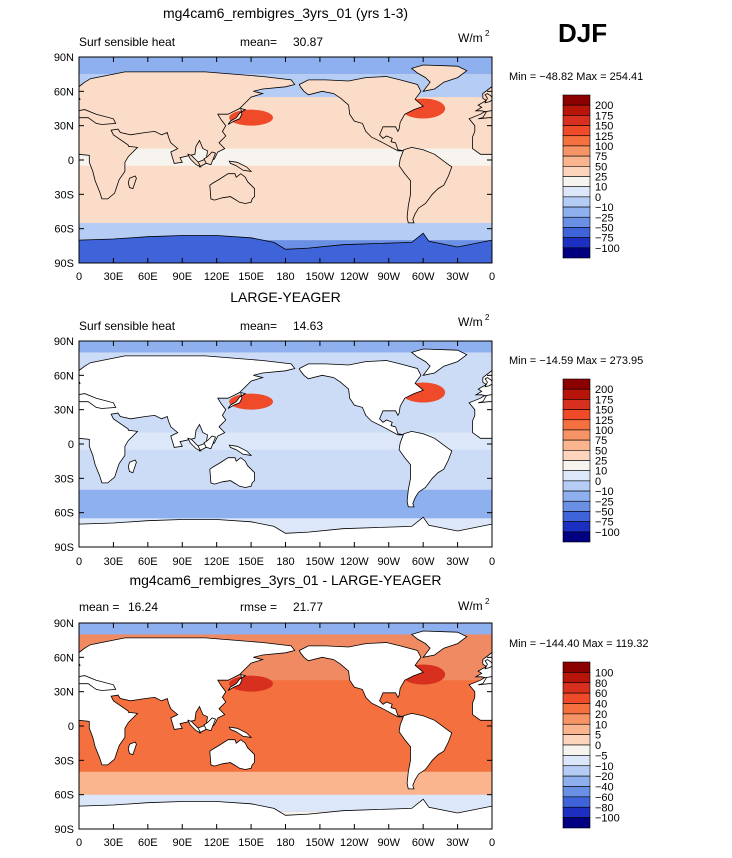 The width and height of the screenshot is (732, 858). What do you see at coordinates (285, 580) in the screenshot?
I see `panel-title: mg4cam6_rembigres_3yrs_01 - LARGE-YEAGER` at bounding box center [285, 580].